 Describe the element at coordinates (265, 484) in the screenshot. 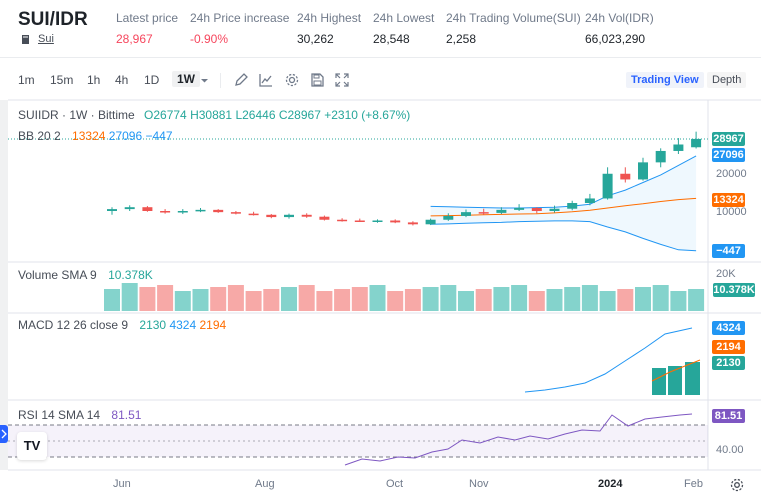

I see `time-axis-label: Aug` at that location.